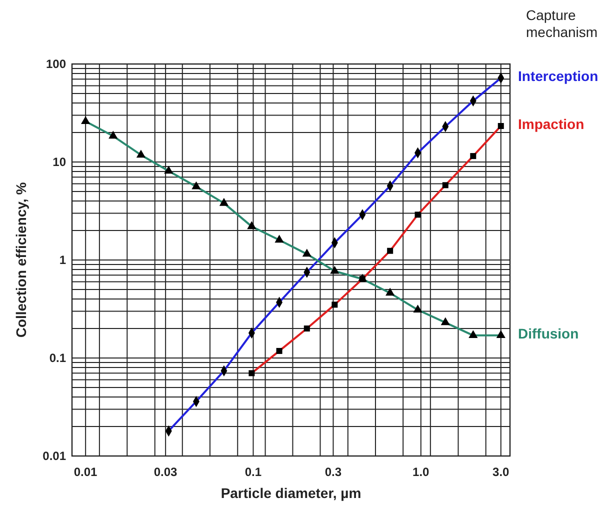 Image resolution: width=614 pixels, height=506 pixels. What do you see at coordinates (548, 333) in the screenshot?
I see `series-label: Diffusion` at bounding box center [548, 333].